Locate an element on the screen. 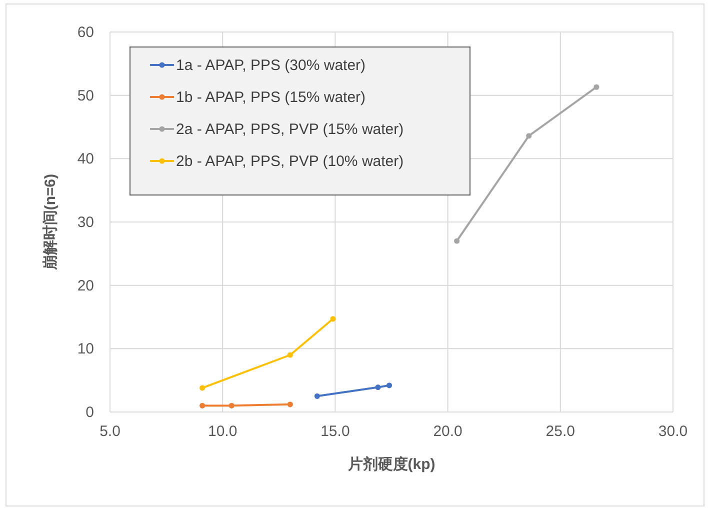 This screenshot has height=512, width=710. xtick: 15.0 is located at coordinates (335, 431).